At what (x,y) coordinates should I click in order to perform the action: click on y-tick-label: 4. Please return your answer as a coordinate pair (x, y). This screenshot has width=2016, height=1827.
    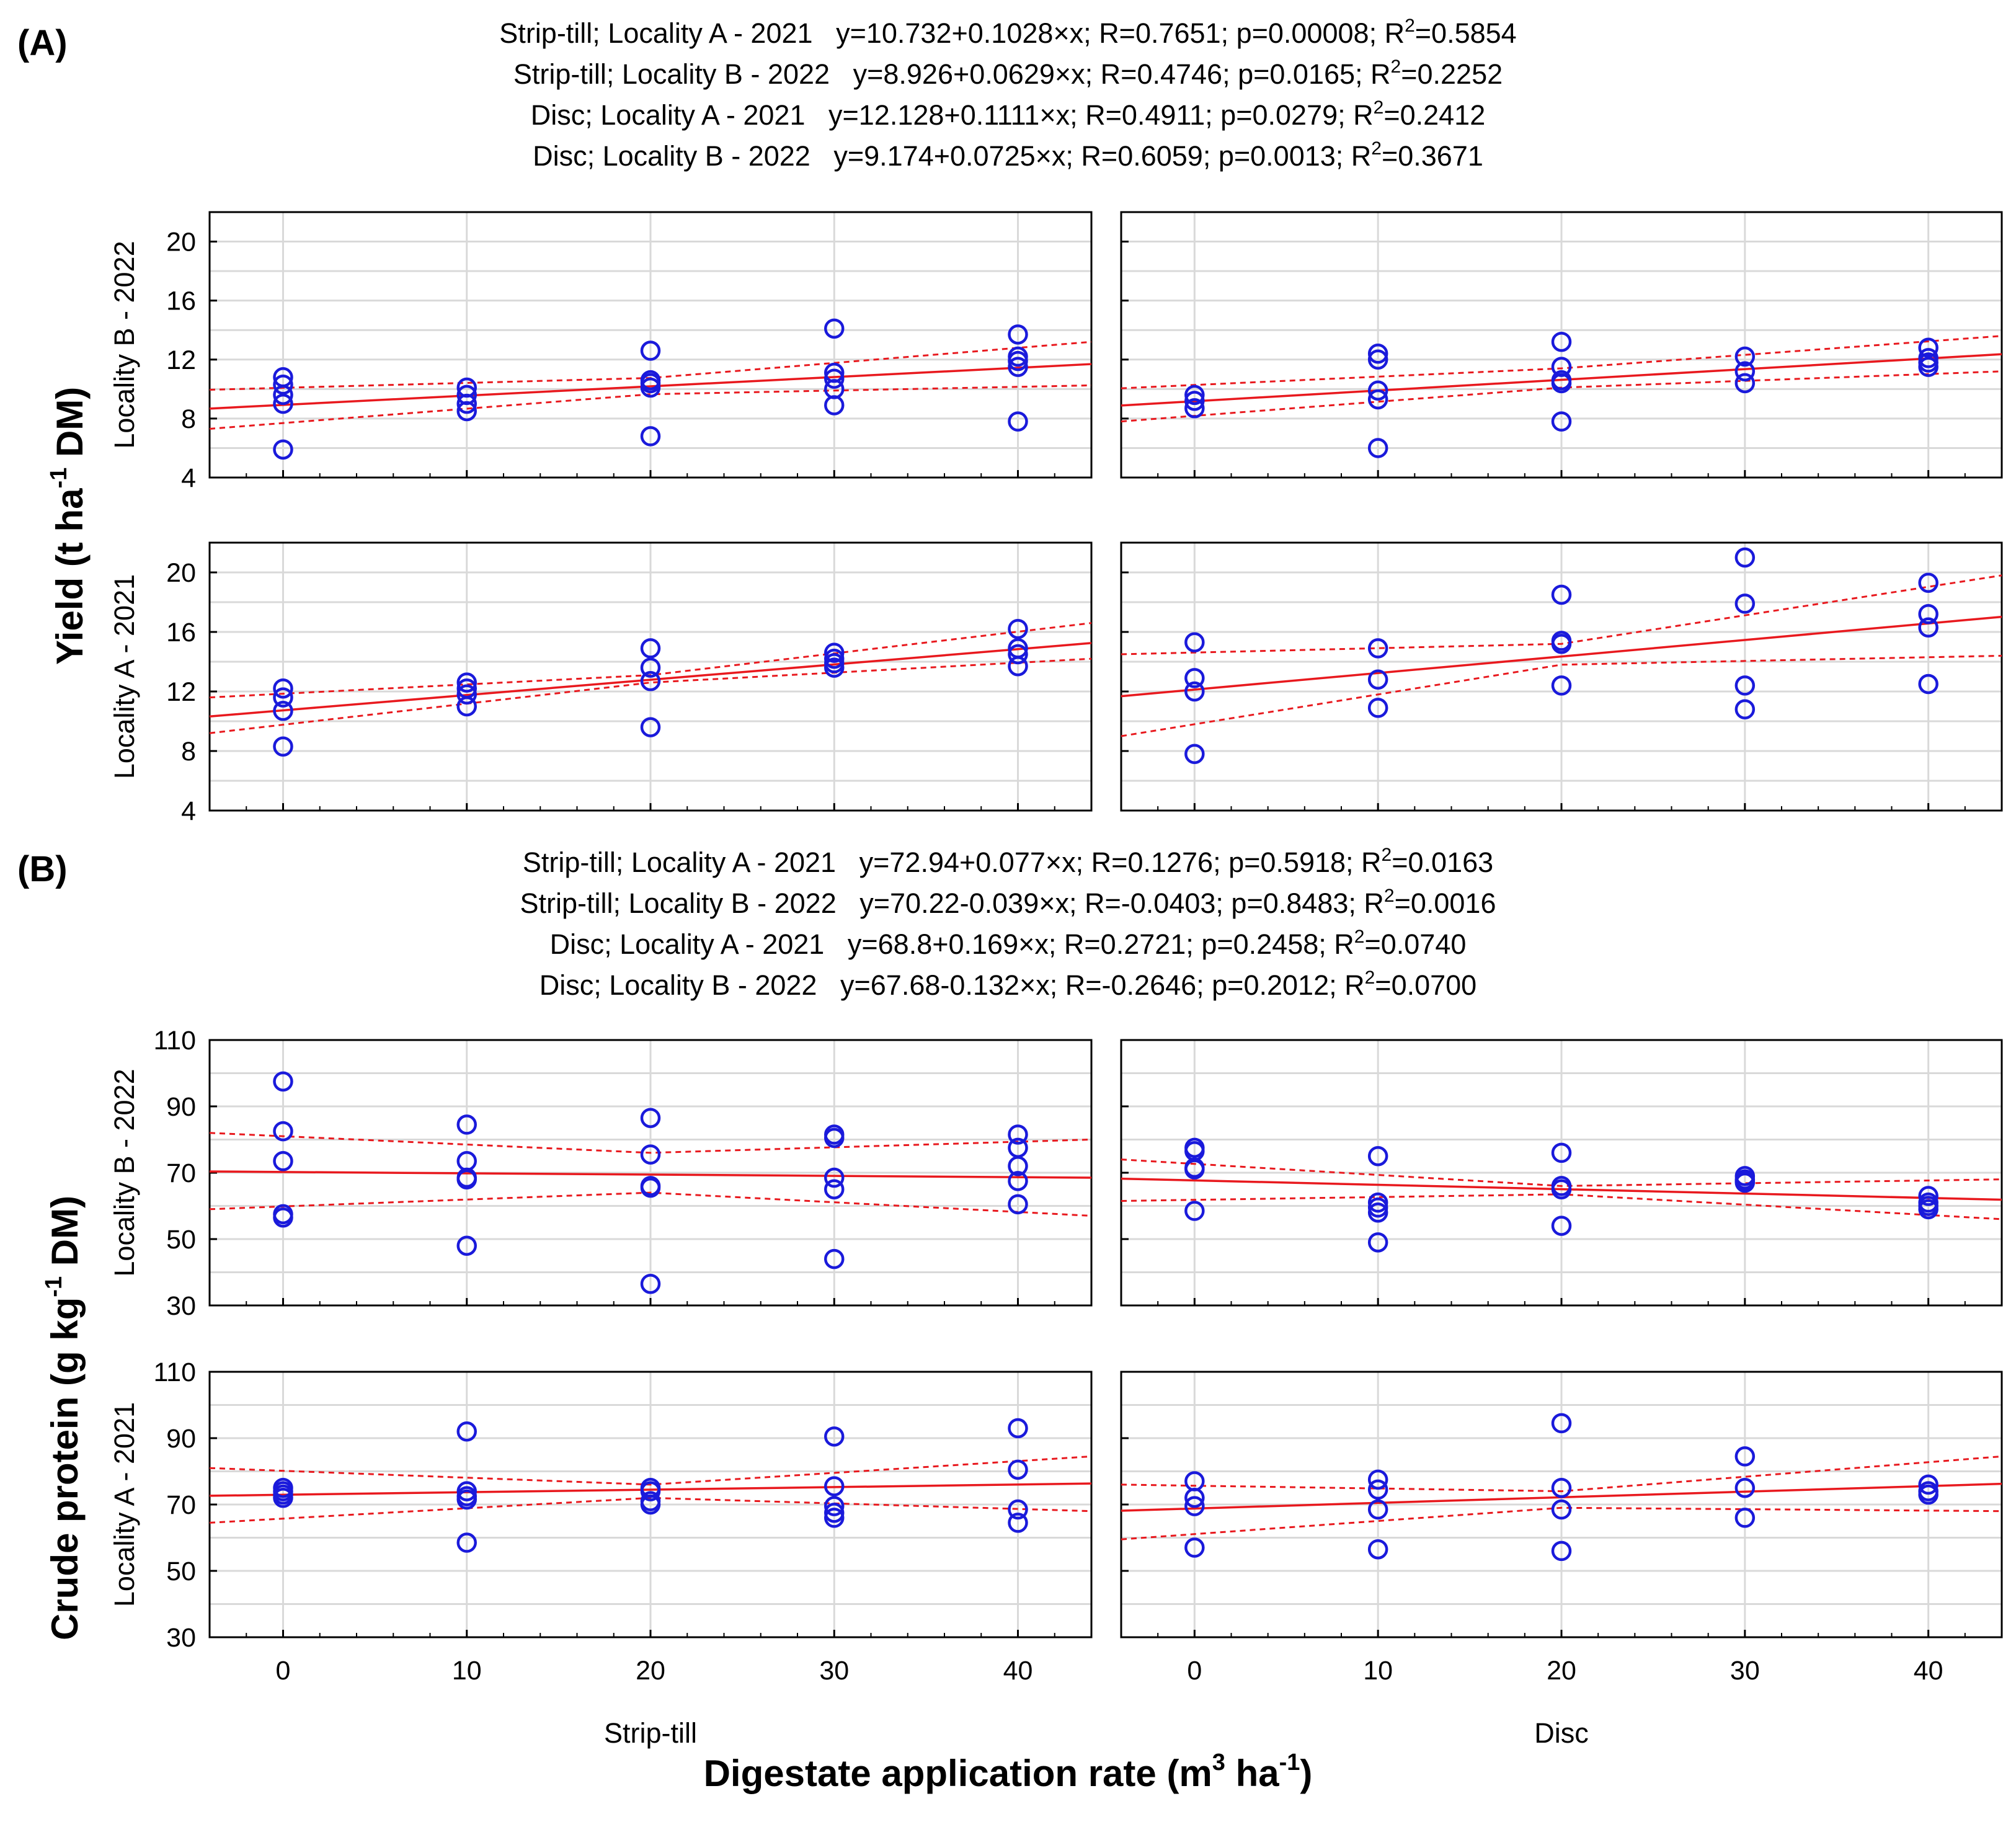
    Looking at the image, I should click on (188, 478).